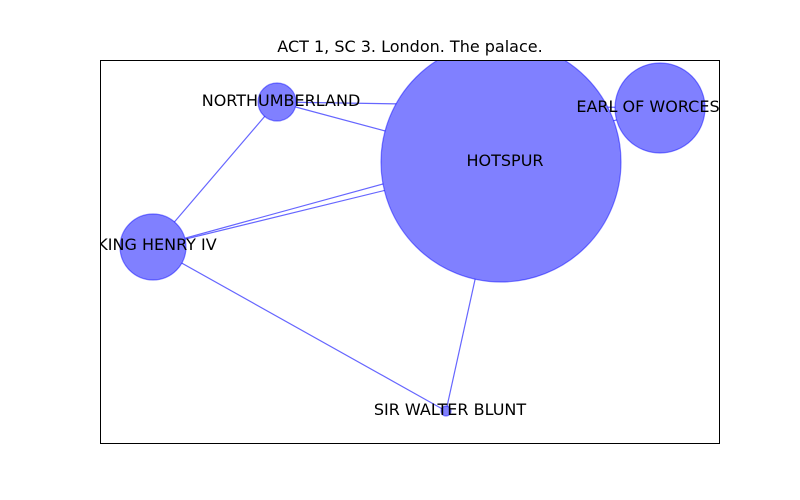 The image size is (800, 500). I want to click on chart-title: ACT 1, SC 3. London. The palace., so click(409, 46).